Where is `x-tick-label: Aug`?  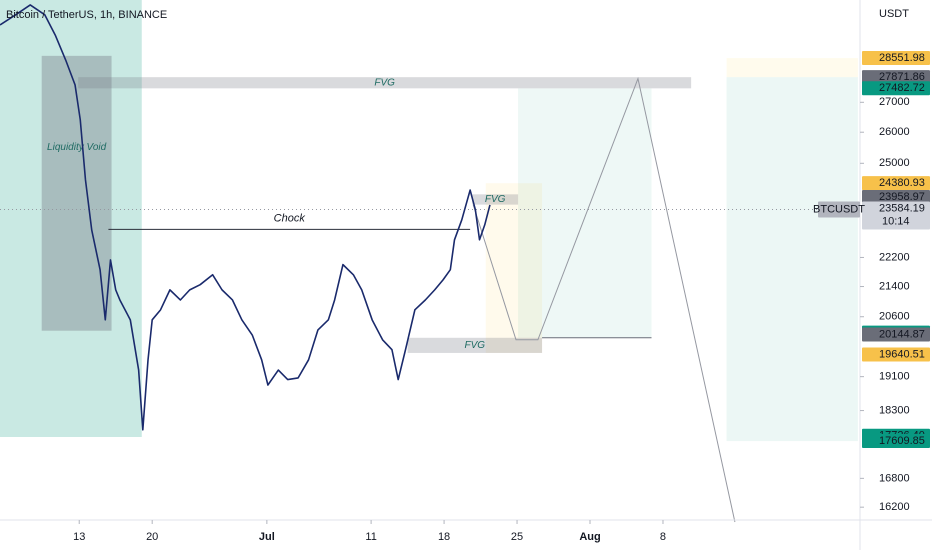
x-tick-label: Aug is located at coordinates (589, 537).